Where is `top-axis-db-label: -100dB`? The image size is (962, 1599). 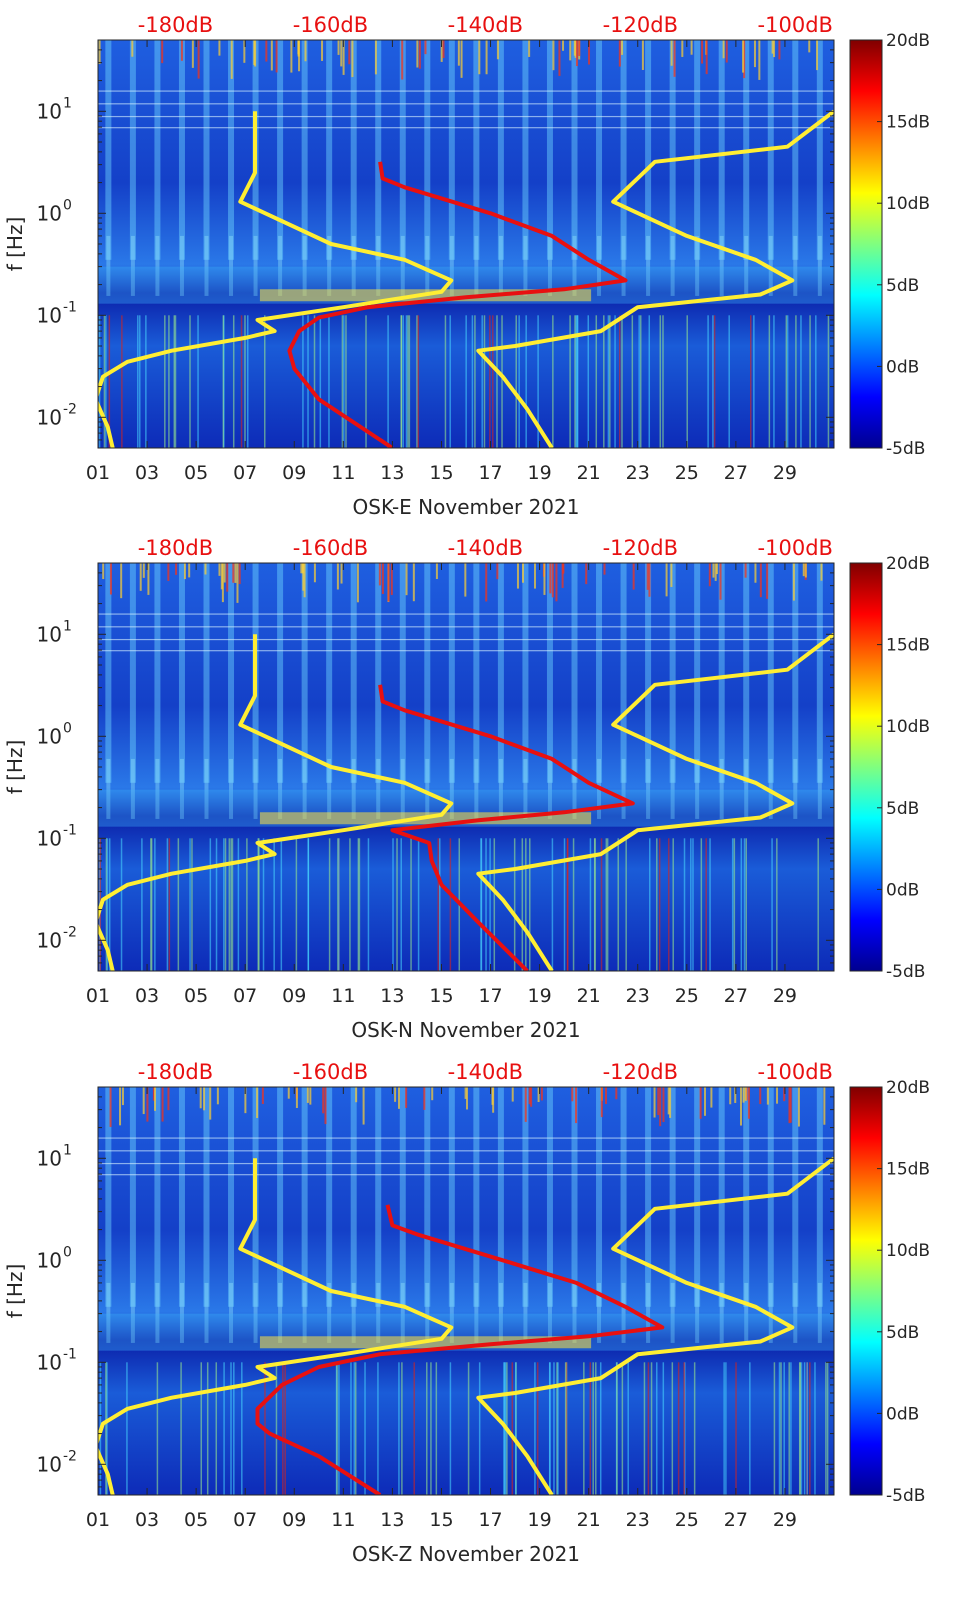 top-axis-db-label: -100dB is located at coordinates (795, 25).